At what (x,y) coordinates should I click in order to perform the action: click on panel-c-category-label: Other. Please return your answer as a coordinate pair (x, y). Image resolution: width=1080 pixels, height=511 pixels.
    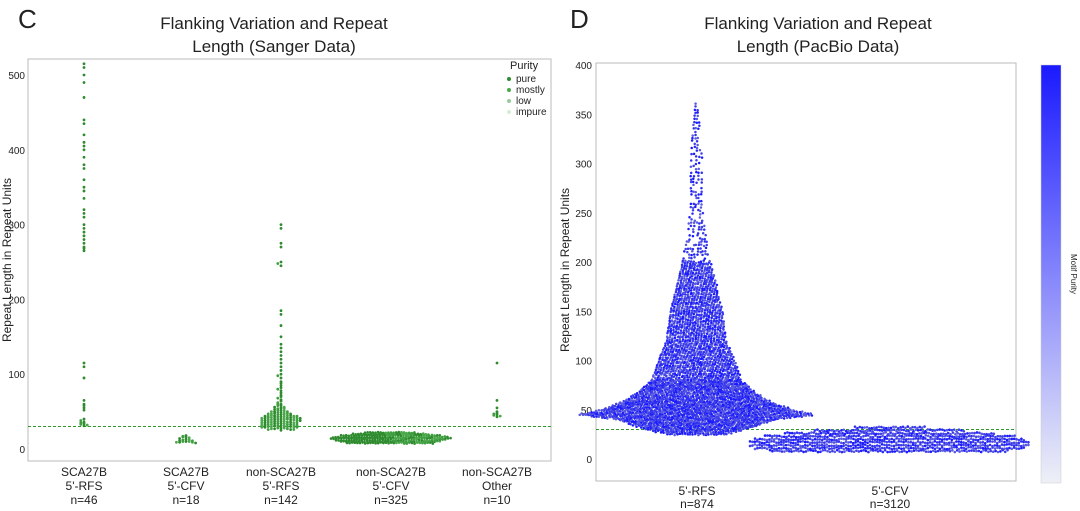
    Looking at the image, I should click on (497, 486).